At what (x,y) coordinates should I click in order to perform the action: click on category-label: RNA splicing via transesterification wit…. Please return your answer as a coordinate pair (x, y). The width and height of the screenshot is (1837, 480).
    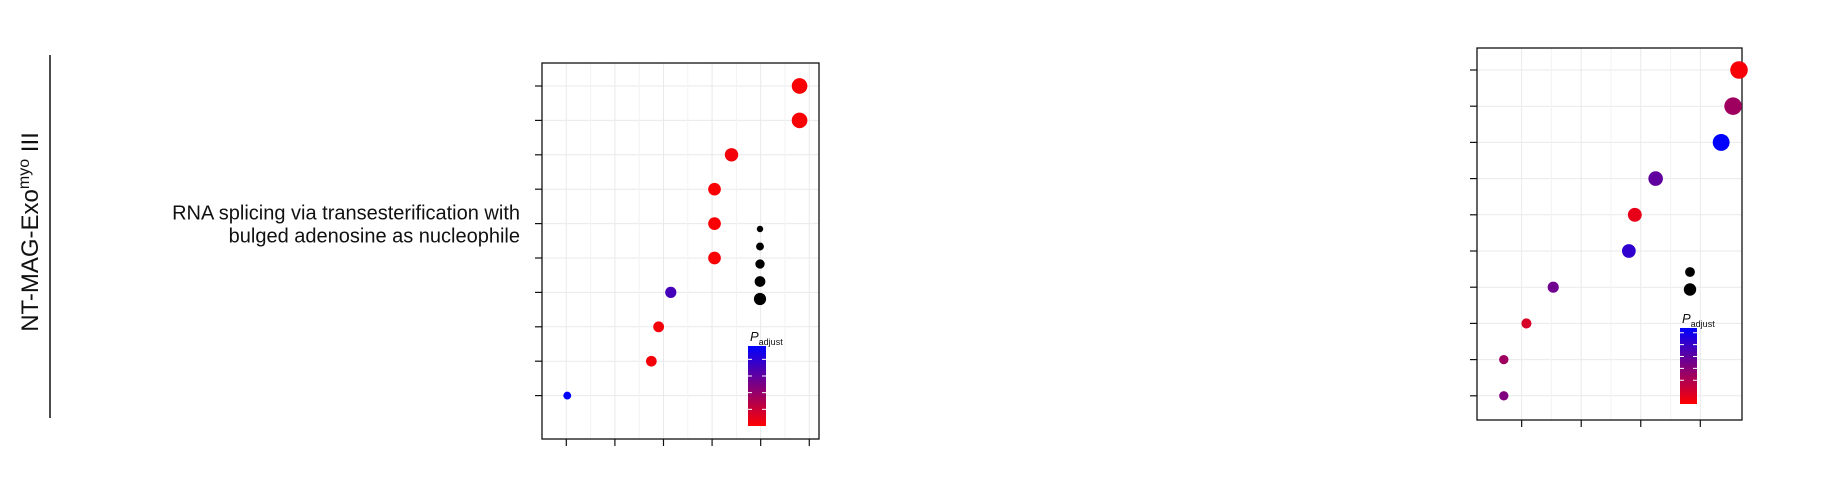
    Looking at the image, I should click on (346, 225).